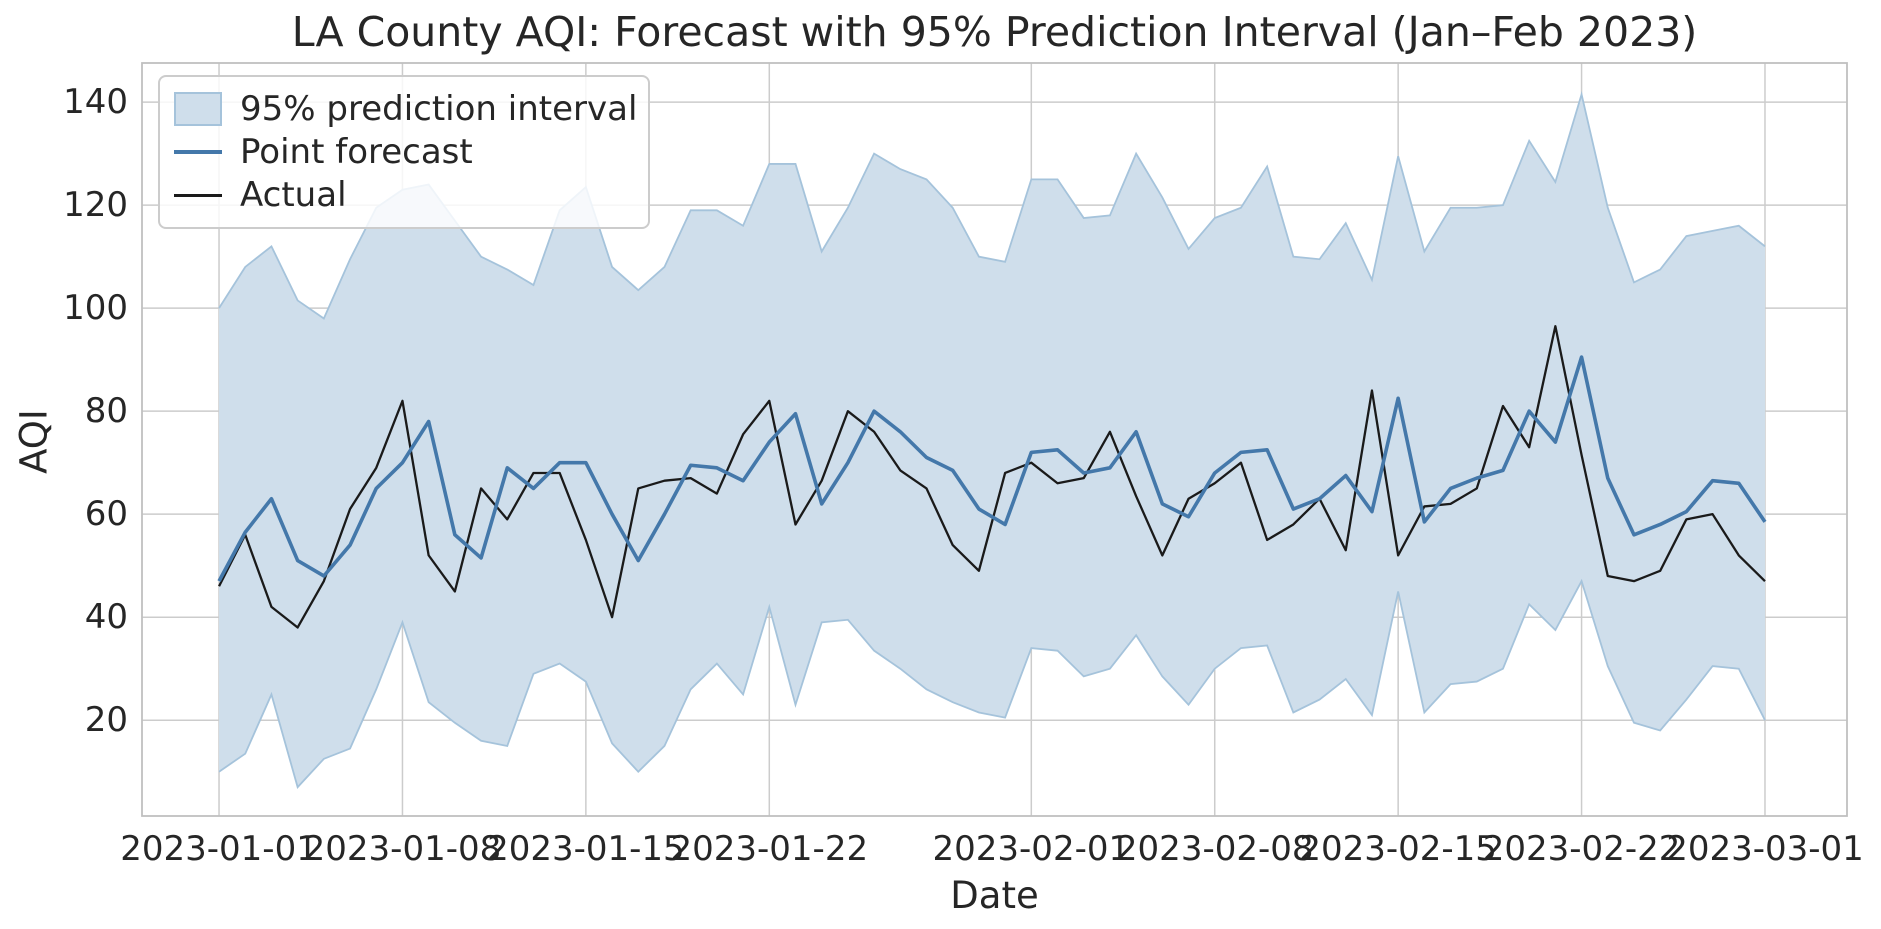 This screenshot has width=1881, height=929. What do you see at coordinates (219, 849) in the screenshot?
I see `x-tick-label: 2023-01-01` at bounding box center [219, 849].